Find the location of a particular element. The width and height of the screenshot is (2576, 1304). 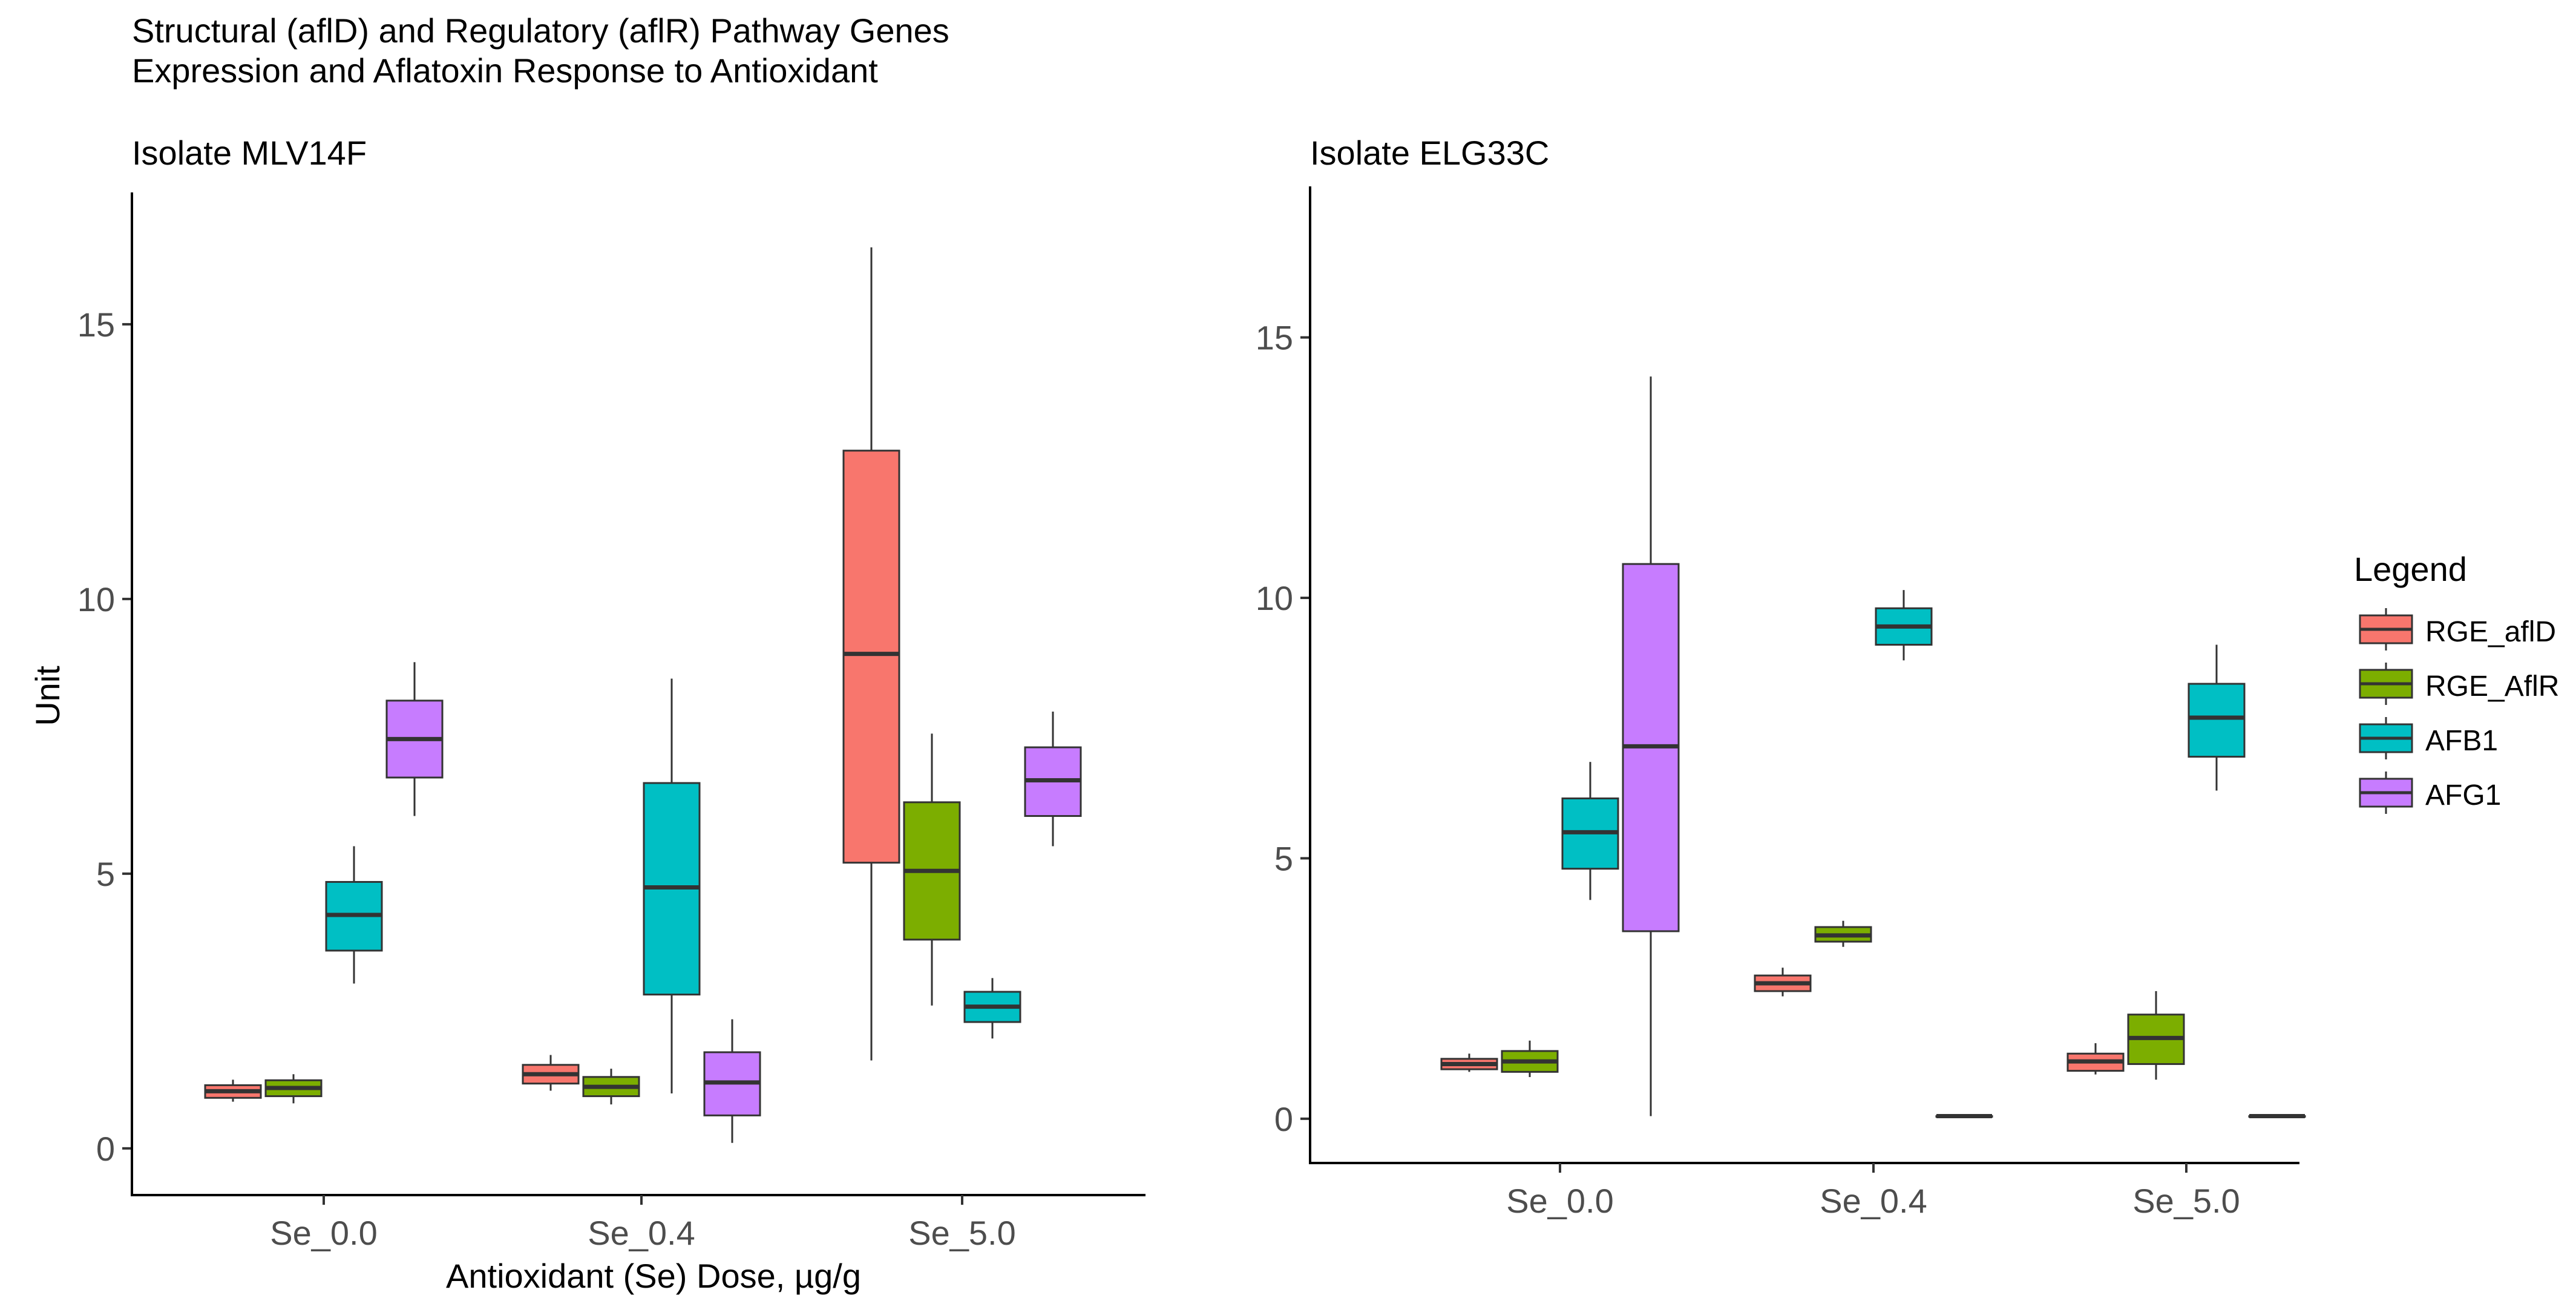

legend-title: Legend is located at coordinates (2410, 569).